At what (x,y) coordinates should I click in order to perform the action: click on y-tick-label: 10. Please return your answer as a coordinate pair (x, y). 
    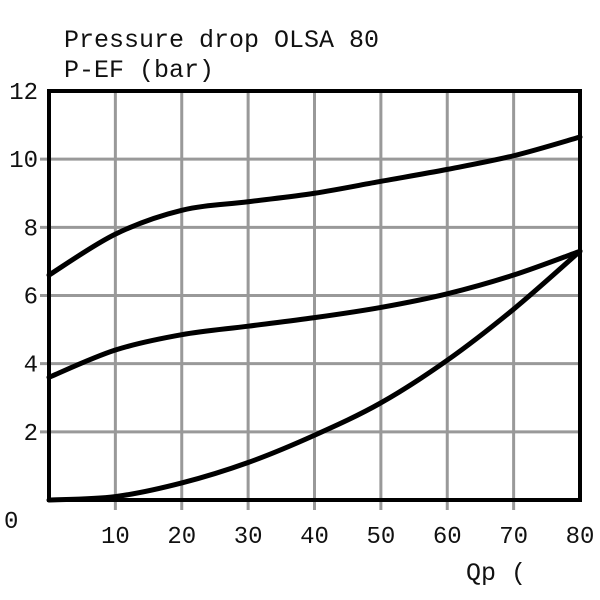
    Looking at the image, I should click on (23, 161).